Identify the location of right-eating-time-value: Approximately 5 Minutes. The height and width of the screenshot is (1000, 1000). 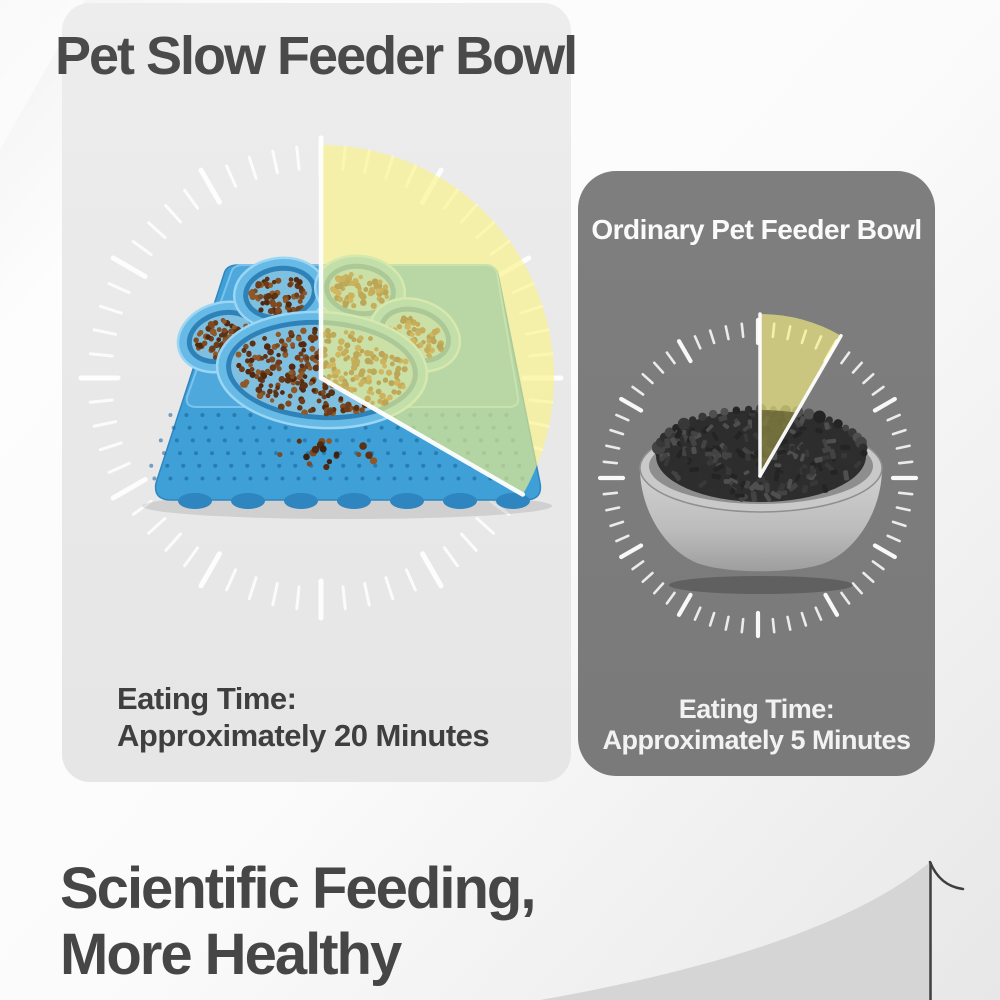
(756, 740).